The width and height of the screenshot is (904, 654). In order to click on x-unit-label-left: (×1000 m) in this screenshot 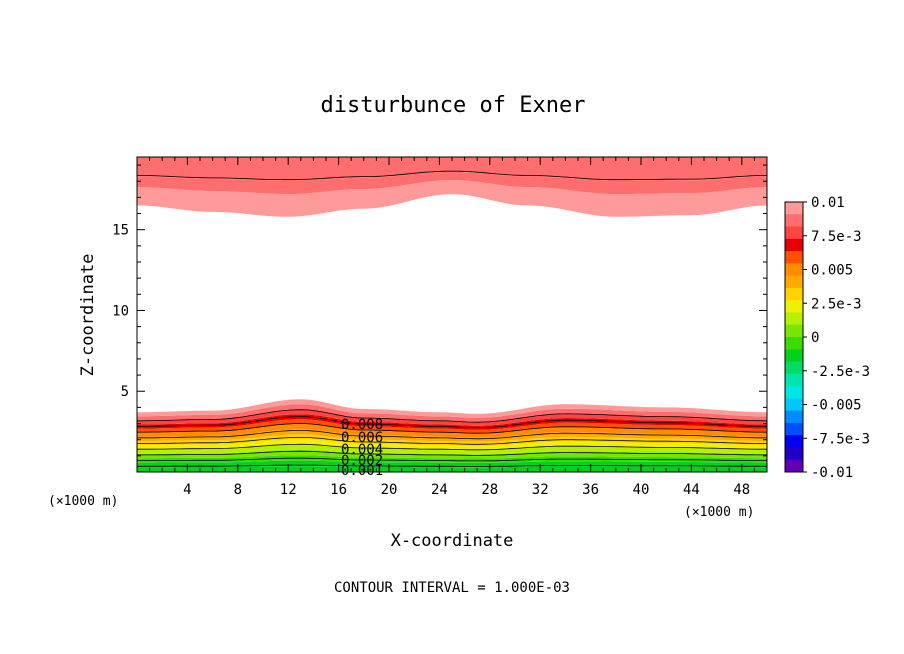, I will do `click(83, 501)`.